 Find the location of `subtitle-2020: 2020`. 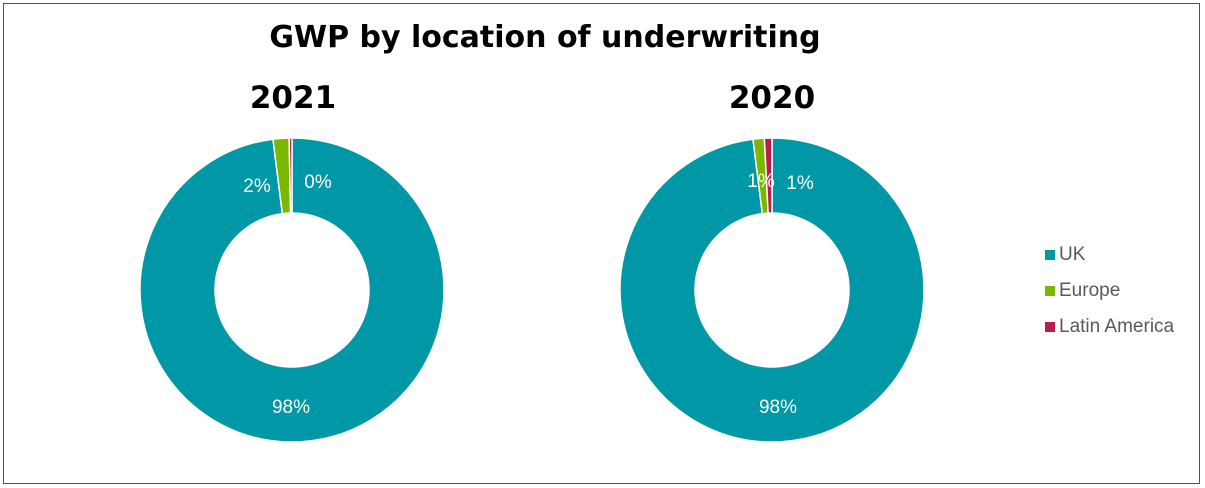

subtitle-2020: 2020 is located at coordinates (772, 98).